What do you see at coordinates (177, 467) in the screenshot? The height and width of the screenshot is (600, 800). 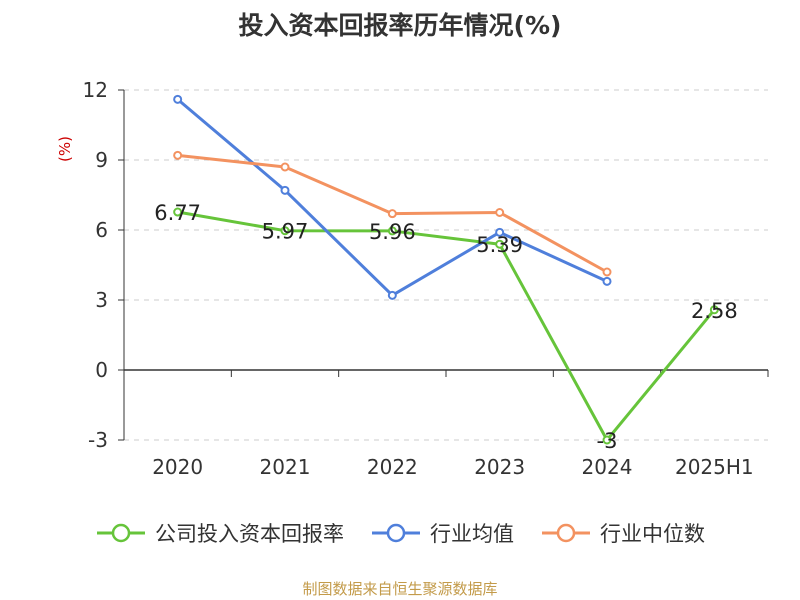 I see `x-tick-label: 2020` at bounding box center [177, 467].